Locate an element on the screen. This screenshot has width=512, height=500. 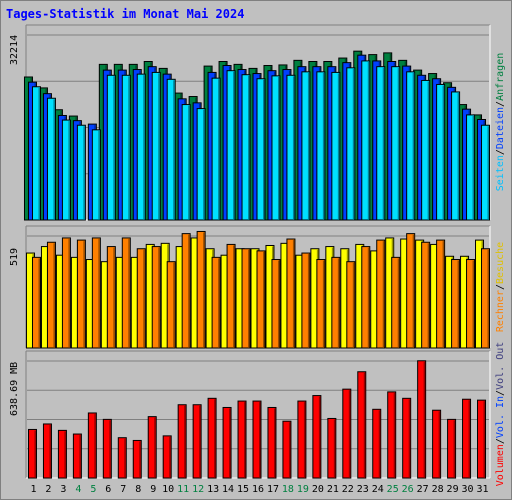
legend-entry: Volumen is located at coordinates (500, 465).